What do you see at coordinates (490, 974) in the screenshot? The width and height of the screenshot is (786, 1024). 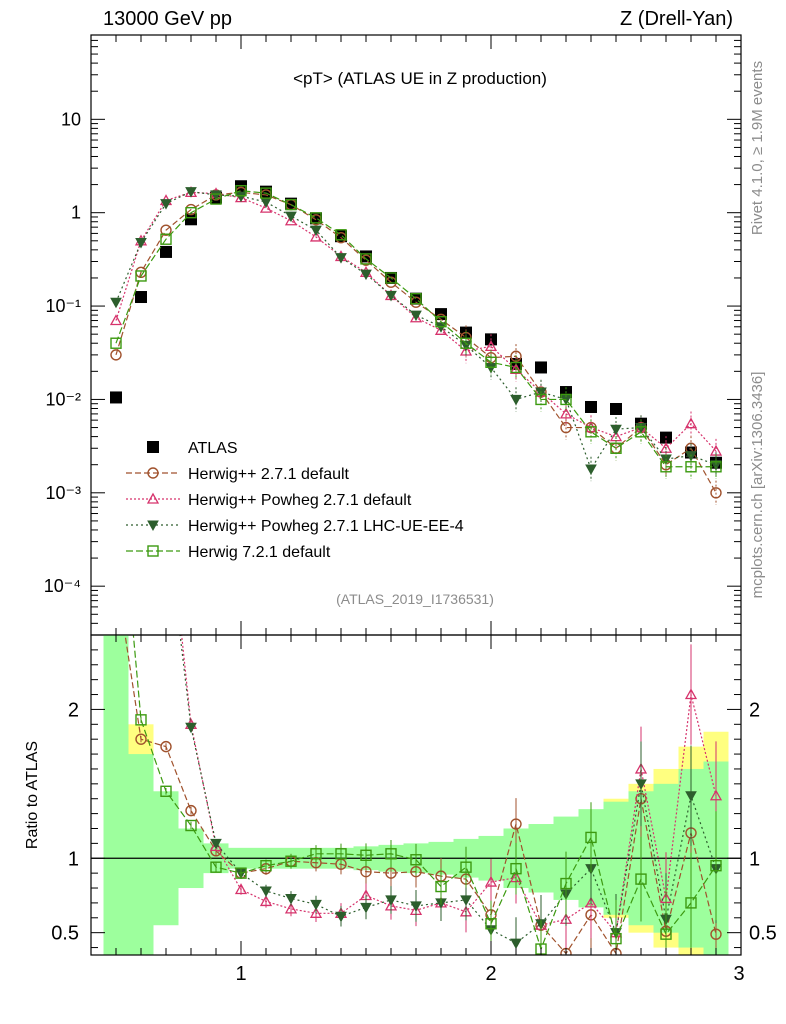 I see `x-tick-label: 2` at bounding box center [490, 974].